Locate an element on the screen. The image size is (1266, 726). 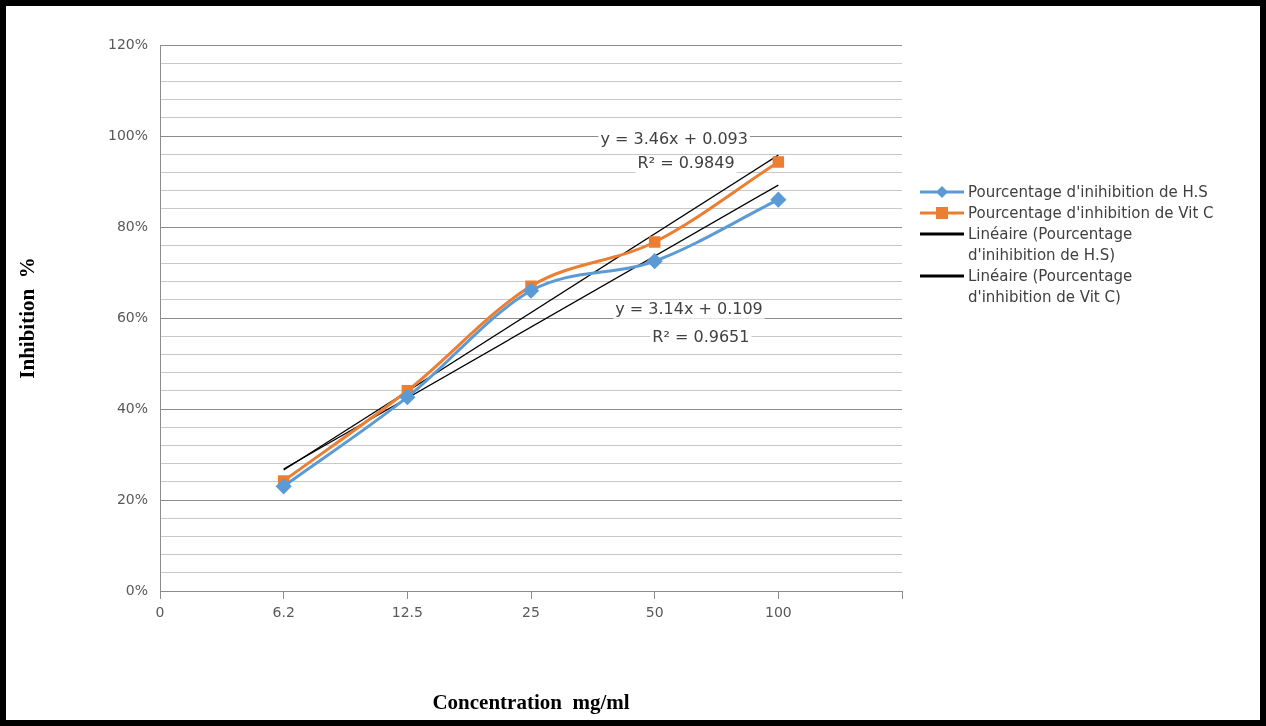
x-tick-label: 50 is located at coordinates (654, 612).